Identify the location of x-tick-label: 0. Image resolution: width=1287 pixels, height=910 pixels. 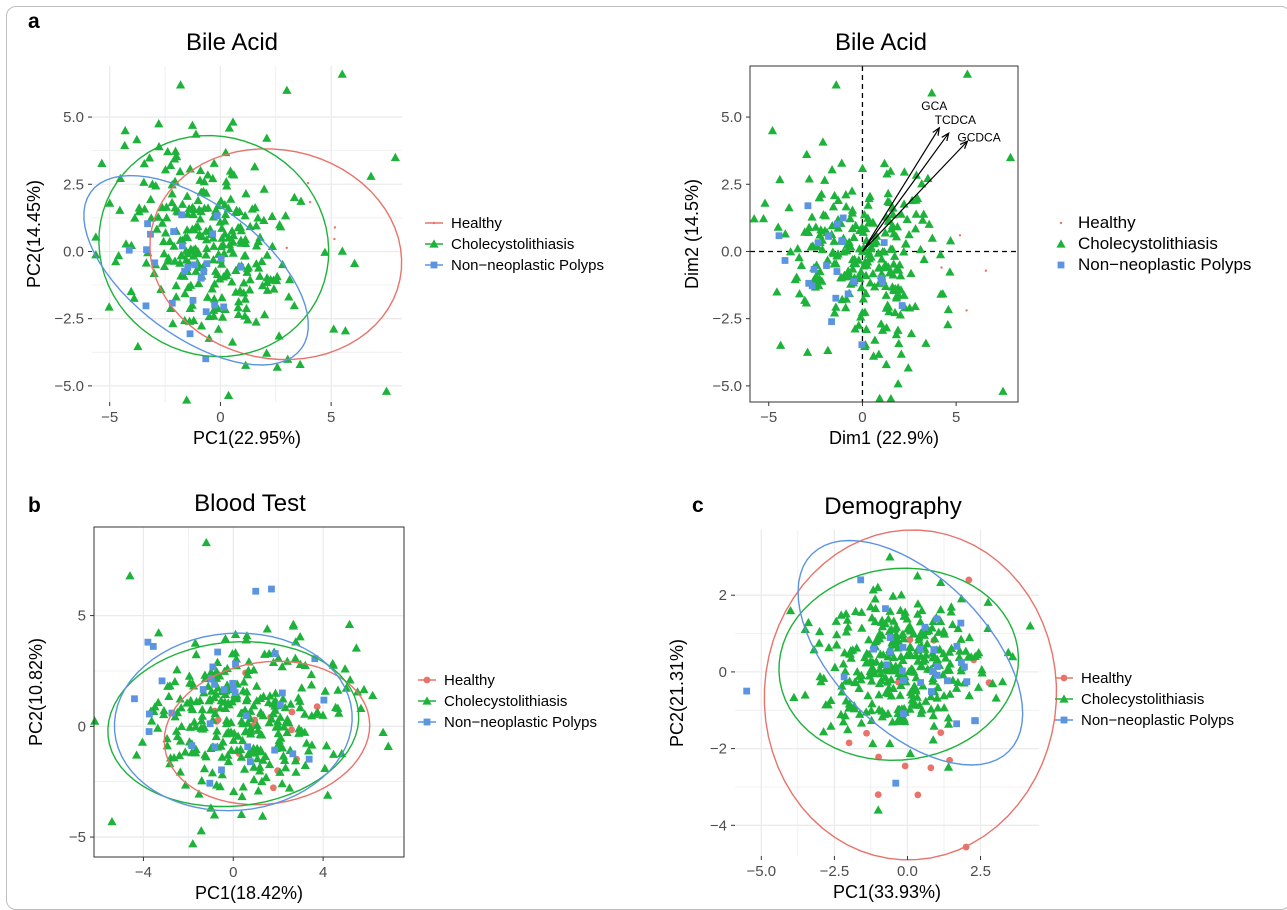
(220, 417).